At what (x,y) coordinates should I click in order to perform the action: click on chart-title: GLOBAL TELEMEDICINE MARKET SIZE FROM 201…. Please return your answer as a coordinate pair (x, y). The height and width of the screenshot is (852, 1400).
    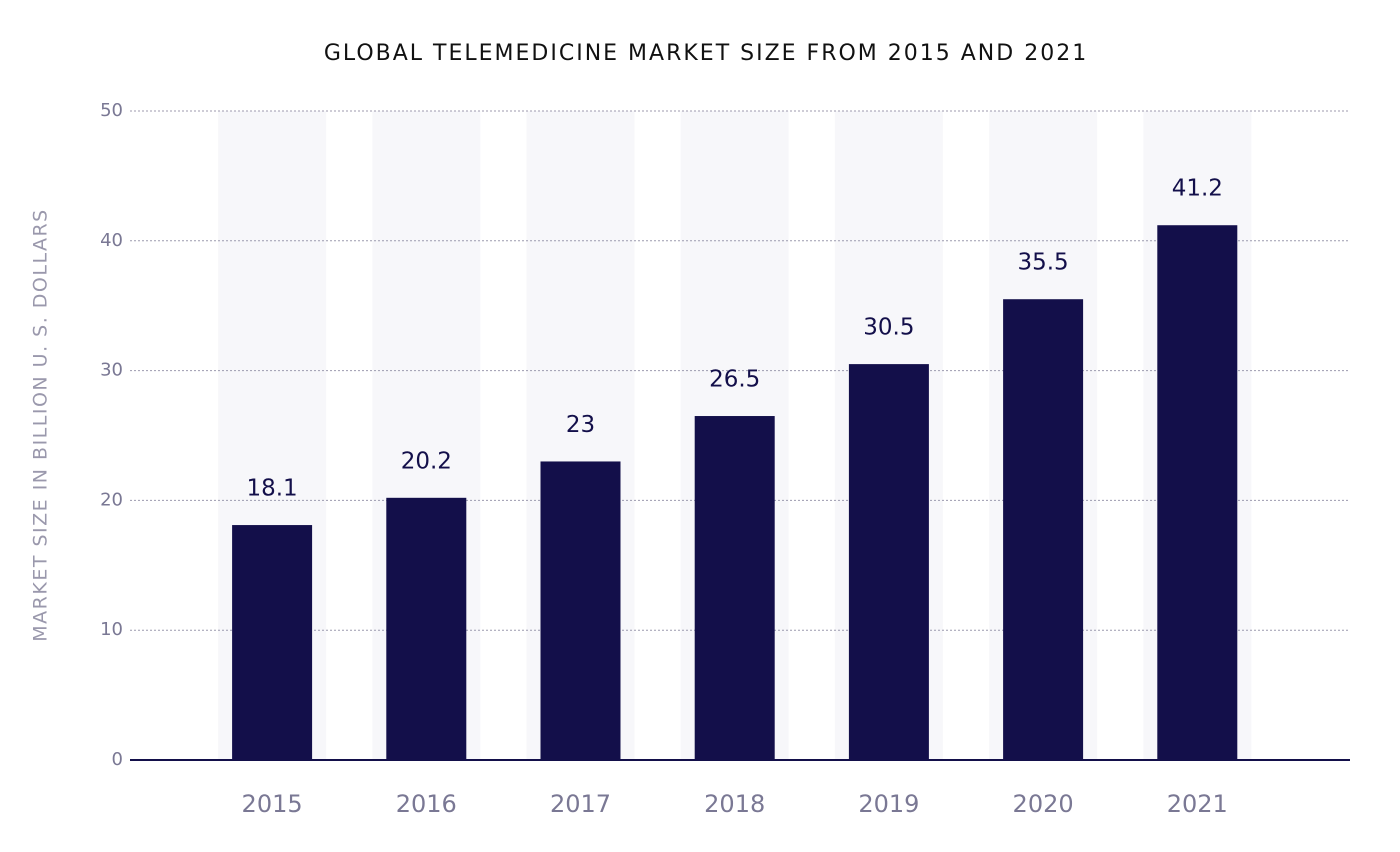
    Looking at the image, I should click on (706, 53).